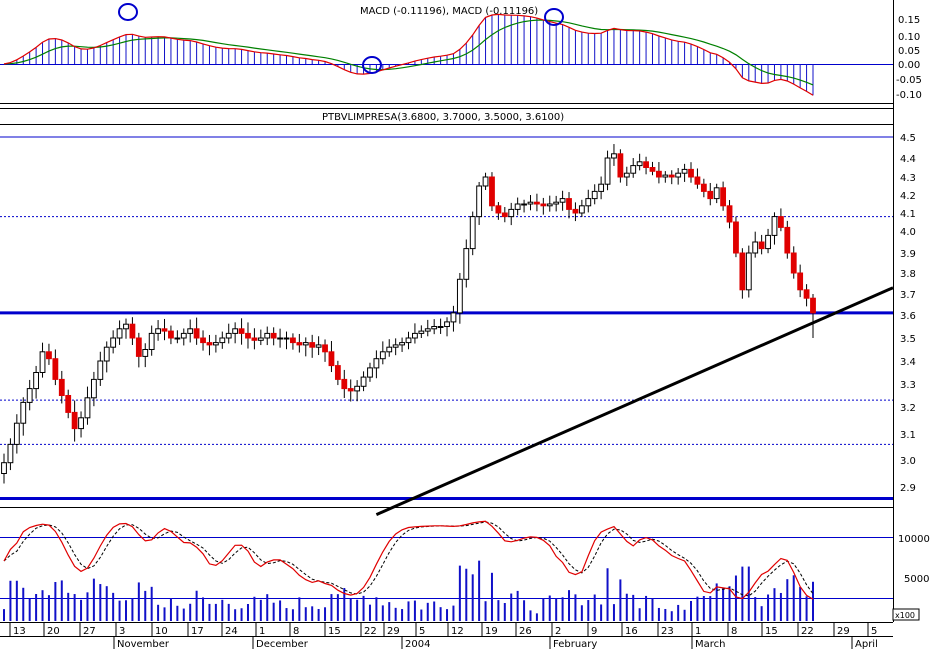 The width and height of the screenshot is (940, 649). I want to click on x-day-label: 24, so click(231, 631).